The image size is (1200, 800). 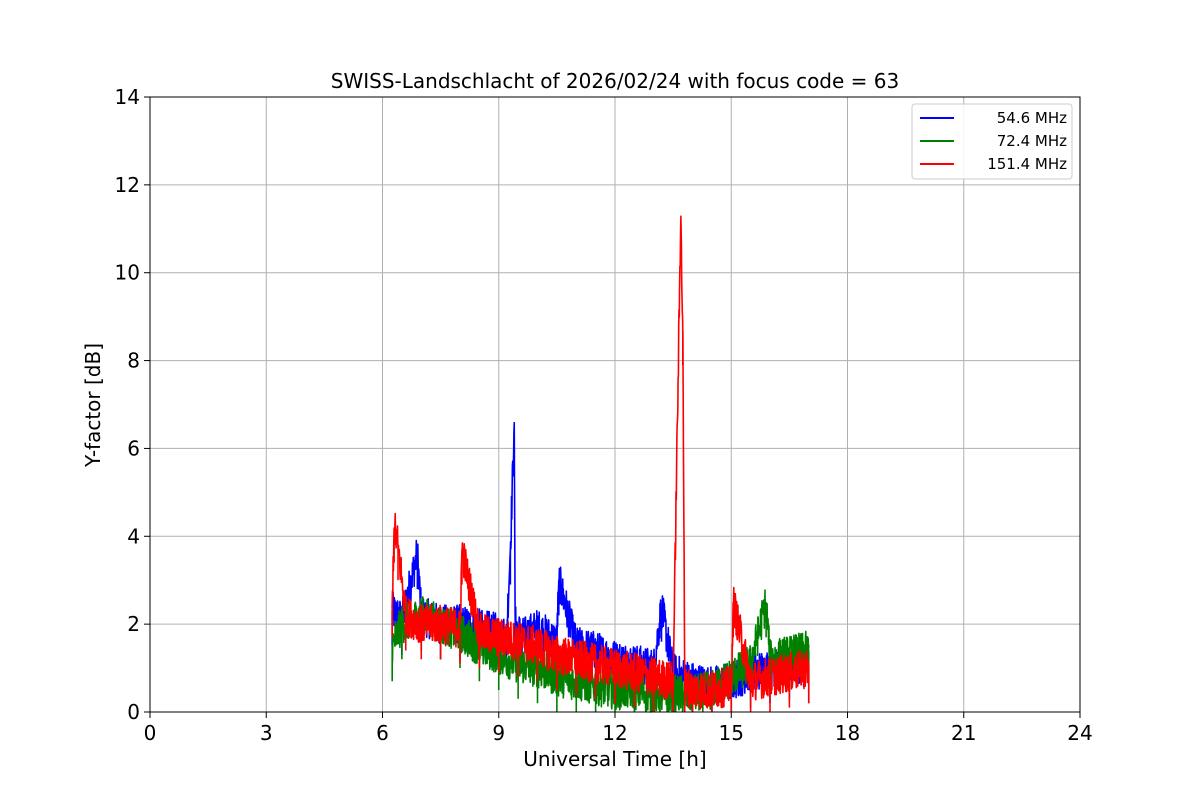 I want to click on legend-label: 151.4 MHz, so click(x=1027, y=164).